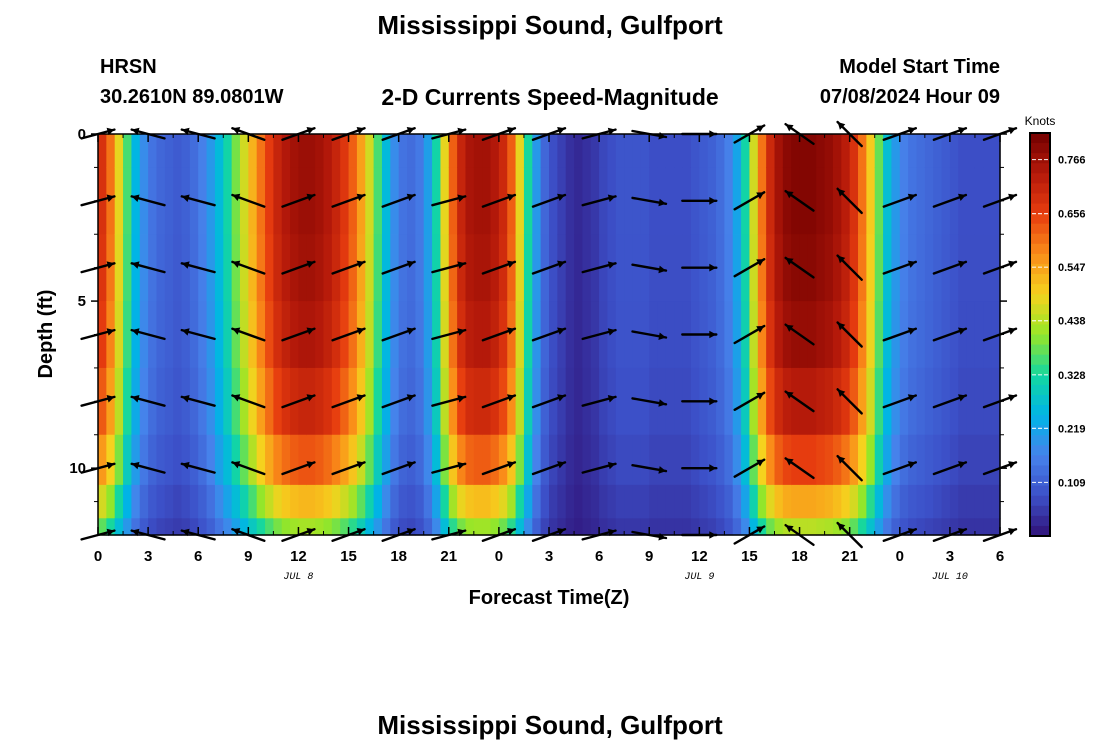 The image size is (1100, 750). Describe the element at coordinates (448, 556) in the screenshot. I see `x-tick-label: 21` at that location.